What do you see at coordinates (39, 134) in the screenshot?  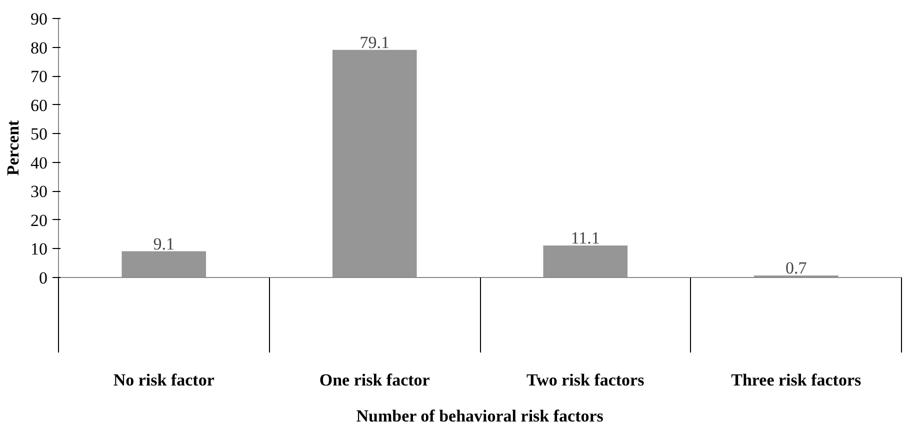 I see `y-tick-label: 50` at bounding box center [39, 134].